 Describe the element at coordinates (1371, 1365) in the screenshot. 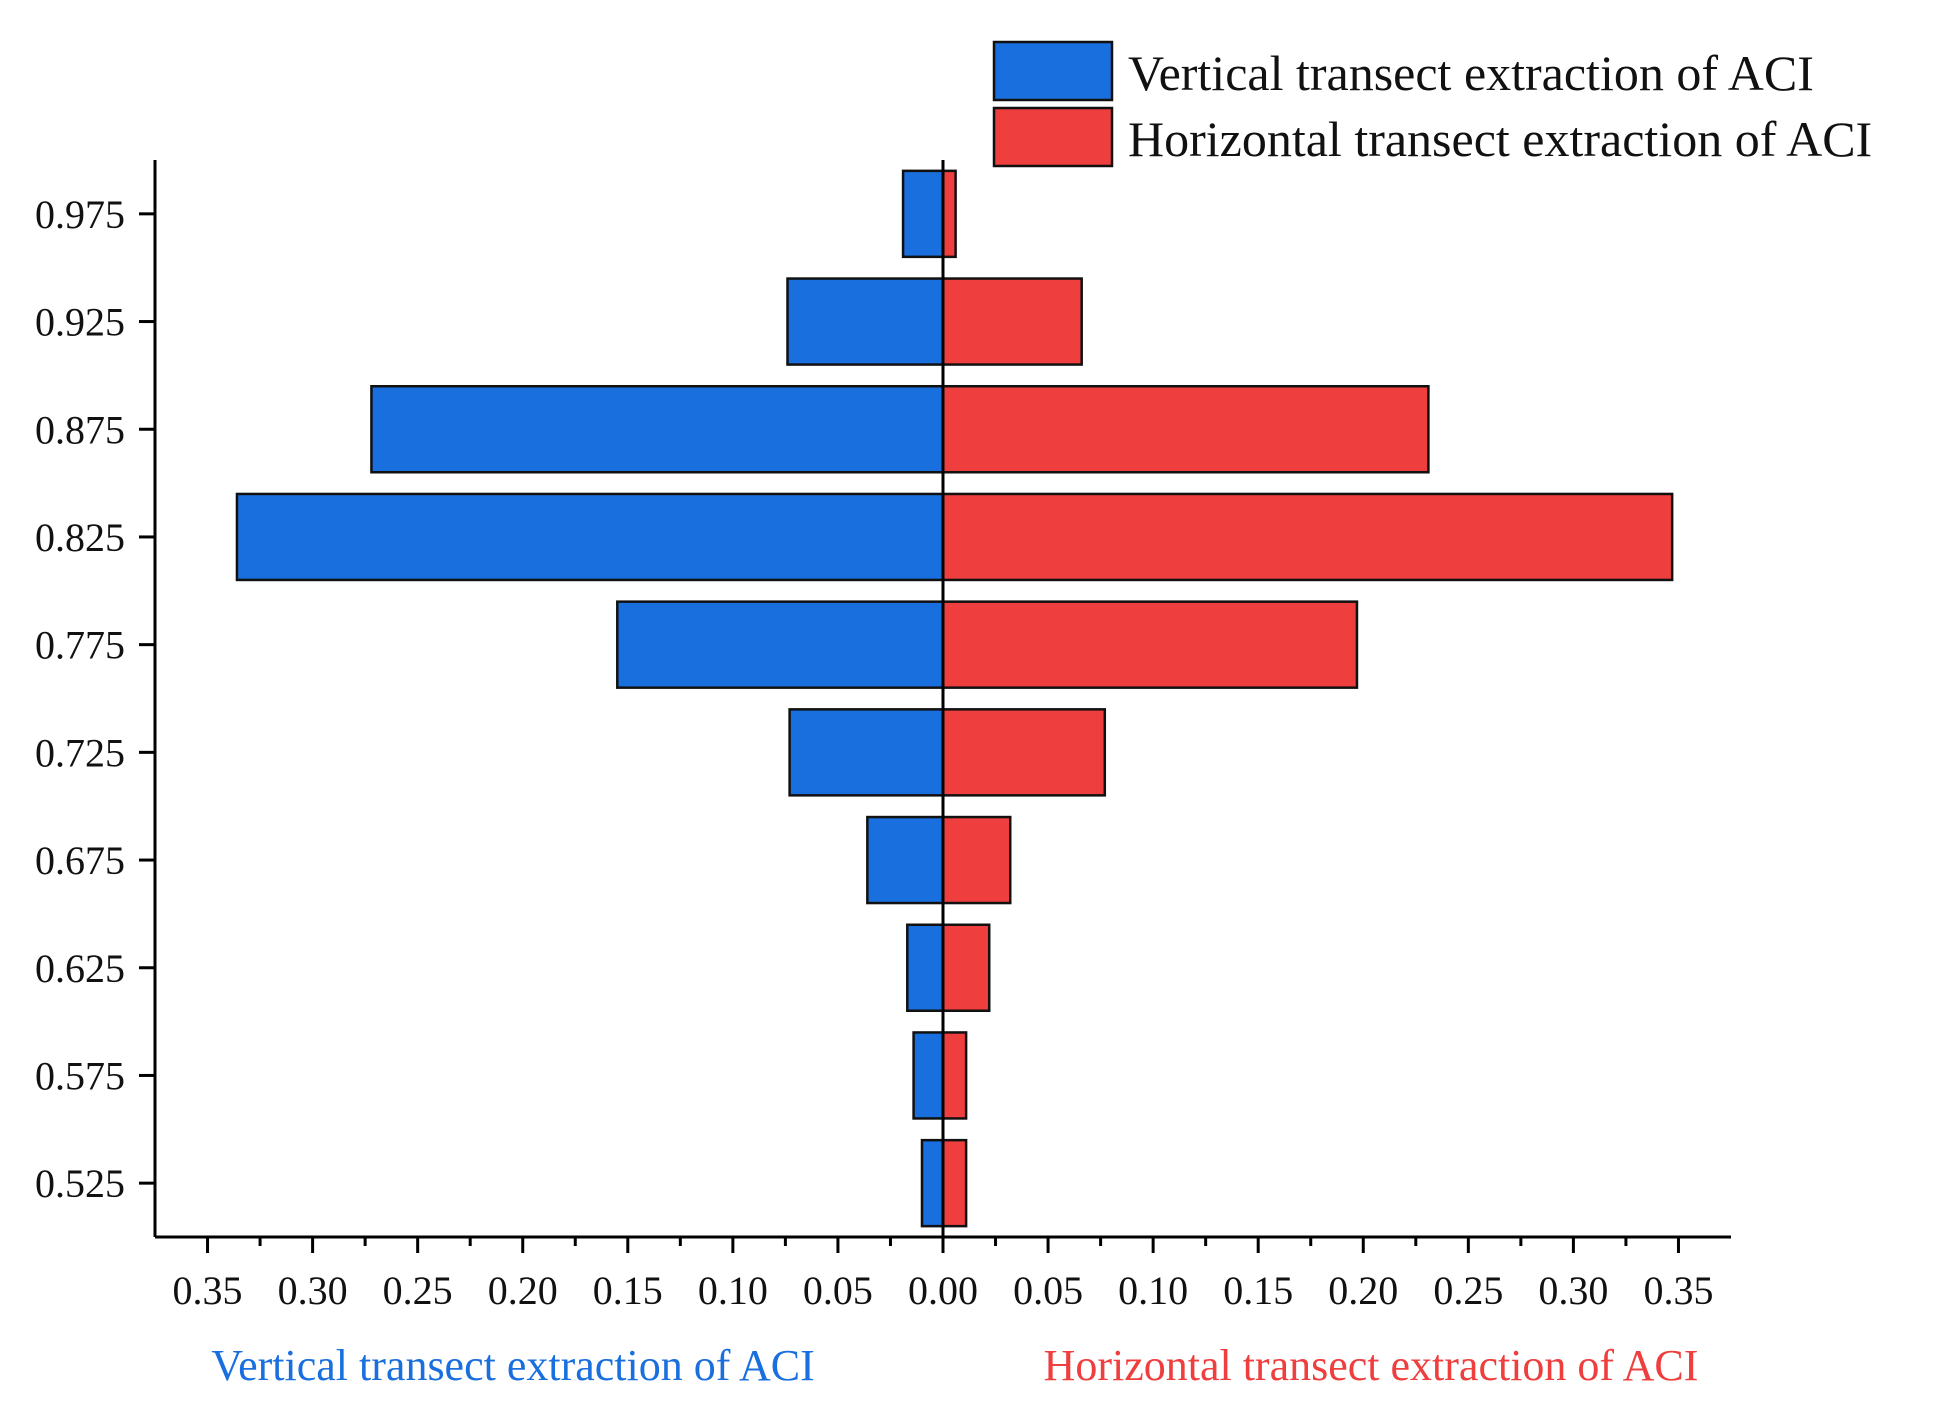

I see `x-axis-title-right: Horizontal transect extraction of ACI` at that location.